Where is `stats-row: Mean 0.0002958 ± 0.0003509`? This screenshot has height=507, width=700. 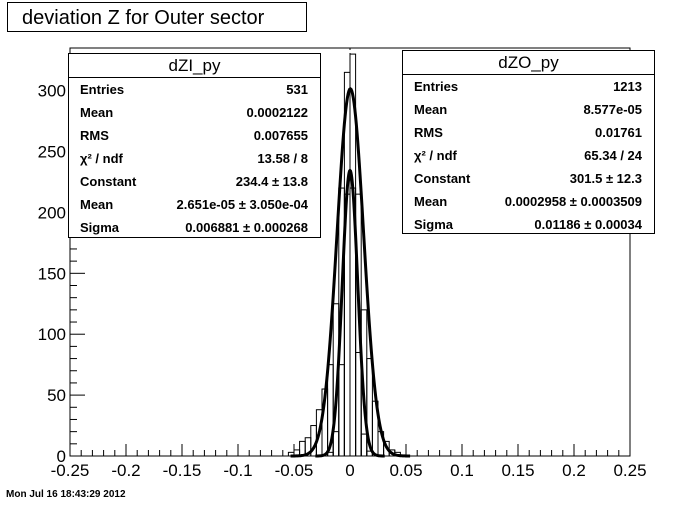
stats-row: Mean 0.0002958 ± 0.0003509 is located at coordinates (528, 201).